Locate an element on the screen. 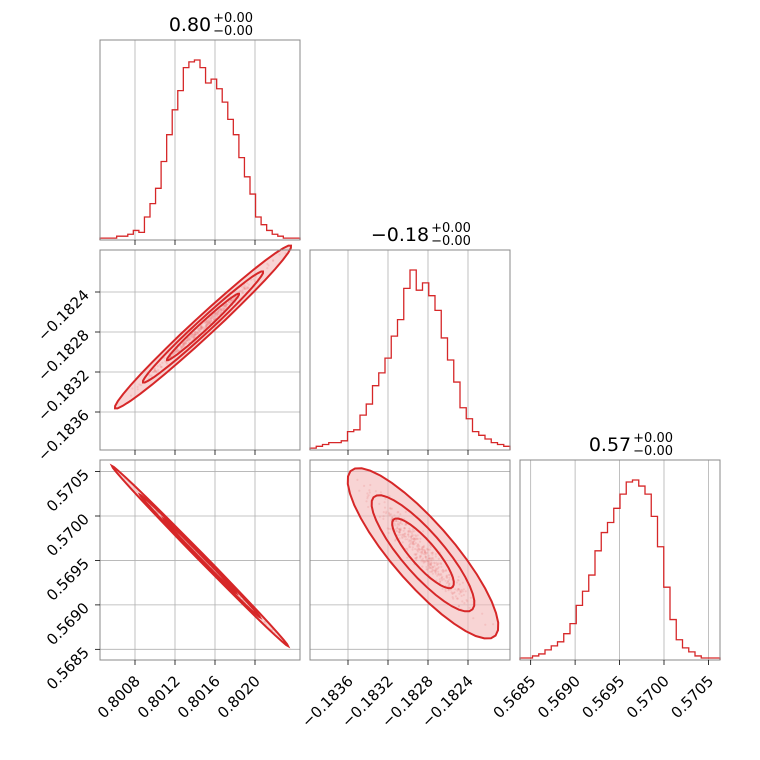 The width and height of the screenshot is (760, 760). x-tick-label: 0.5690 is located at coordinates (559, 697).